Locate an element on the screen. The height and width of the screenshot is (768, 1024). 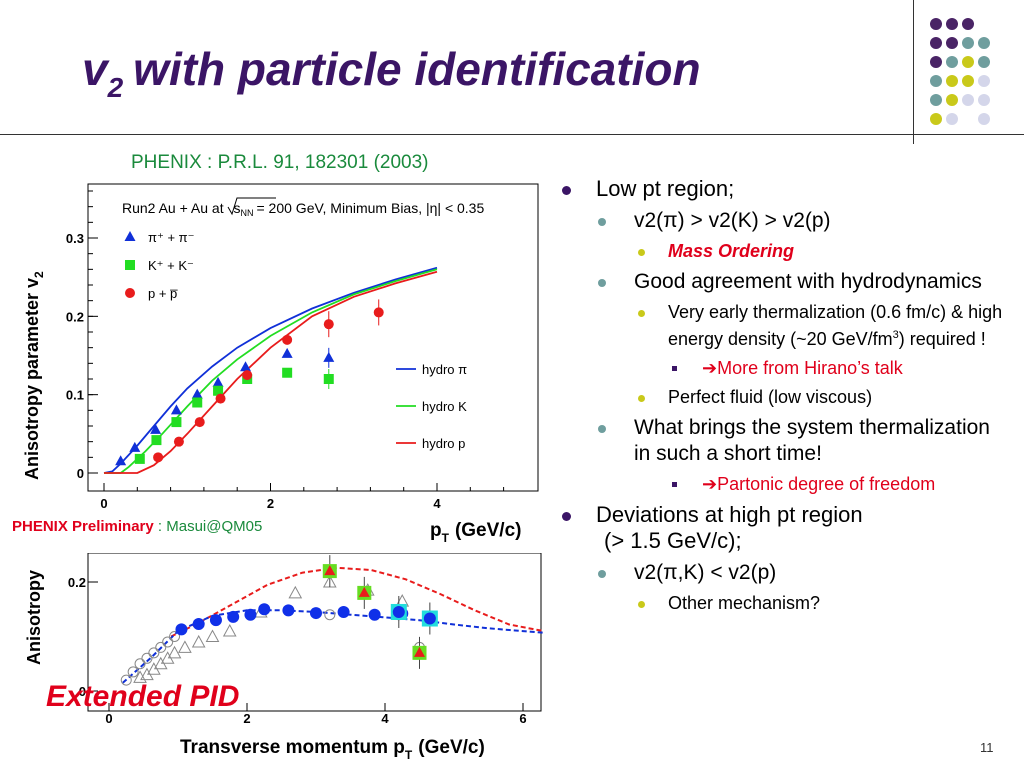
x-axis-label: Transverse momentum pT (GeV/c) is located at coordinates (332, 749).